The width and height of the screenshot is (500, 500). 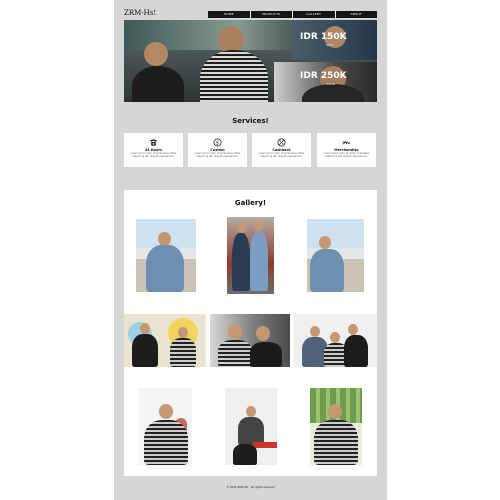 What do you see at coordinates (140, 13) in the screenshot?
I see `brand-logo: ZRM-Hs!` at bounding box center [140, 13].